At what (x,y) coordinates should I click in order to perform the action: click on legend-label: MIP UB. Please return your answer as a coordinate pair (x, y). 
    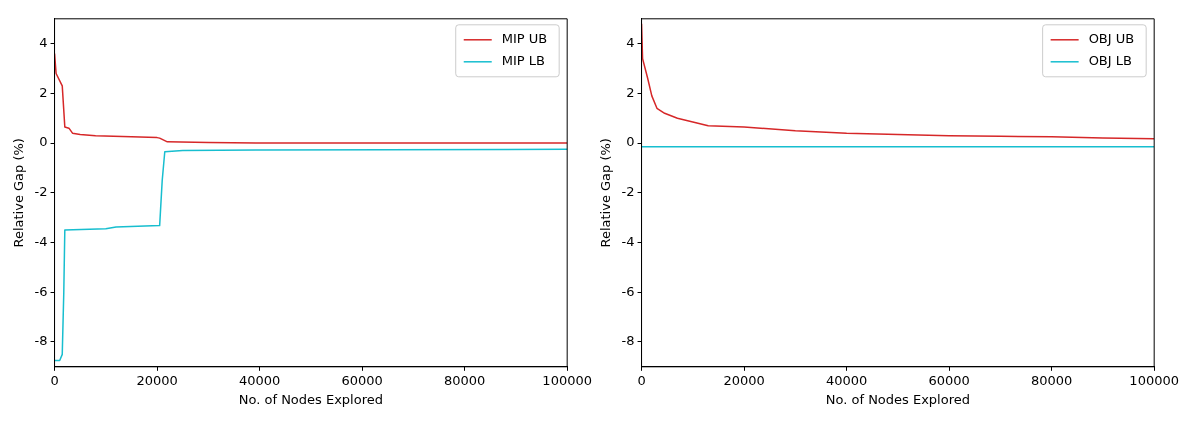
    Looking at the image, I should click on (524, 39).